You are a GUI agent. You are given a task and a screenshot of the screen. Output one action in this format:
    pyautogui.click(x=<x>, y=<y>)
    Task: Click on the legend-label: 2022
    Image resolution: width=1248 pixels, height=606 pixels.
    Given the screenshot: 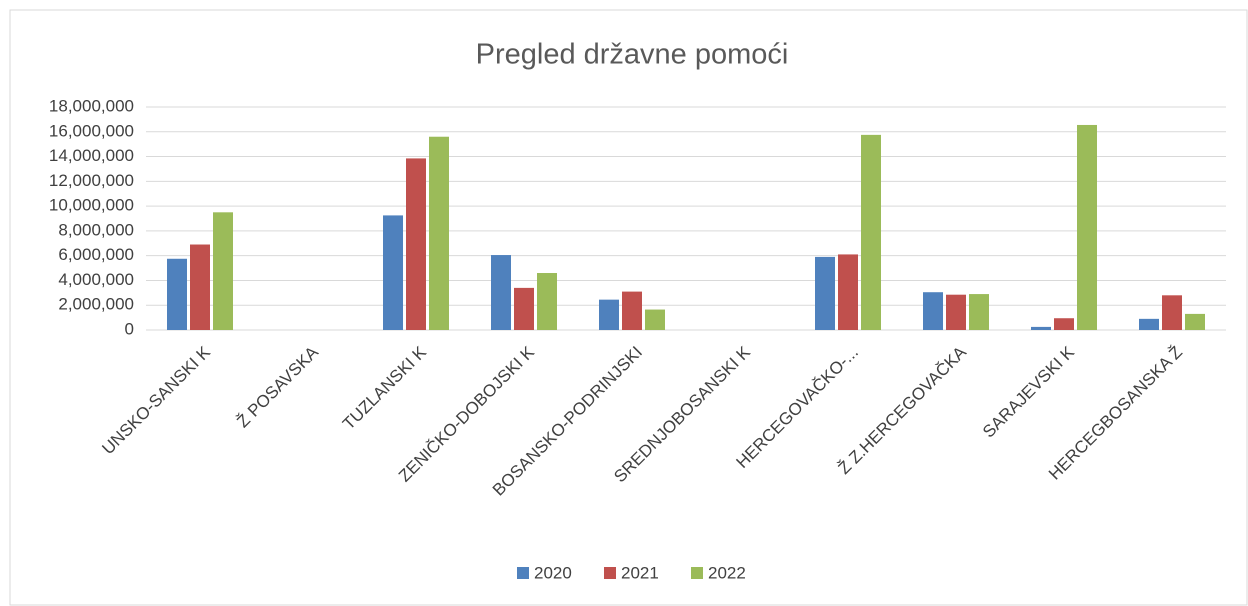 What is the action you would take?
    pyautogui.click(x=727, y=572)
    